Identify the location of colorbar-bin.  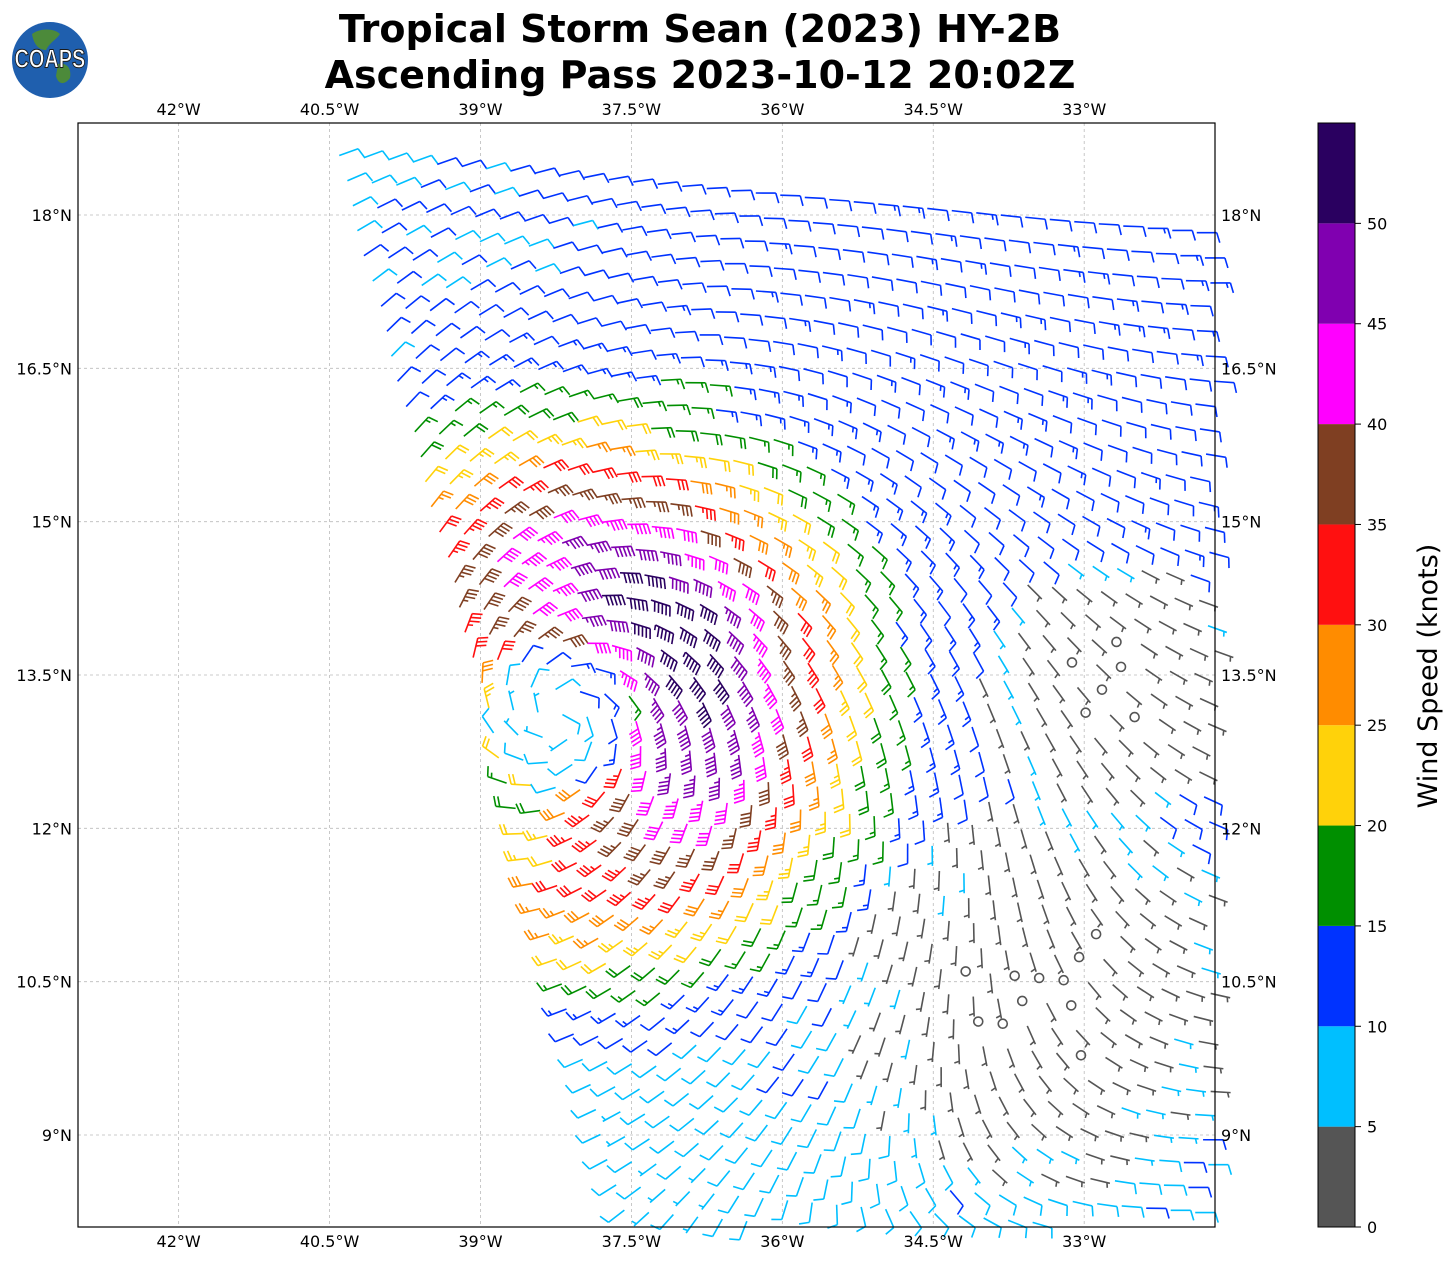
(1336, 474).